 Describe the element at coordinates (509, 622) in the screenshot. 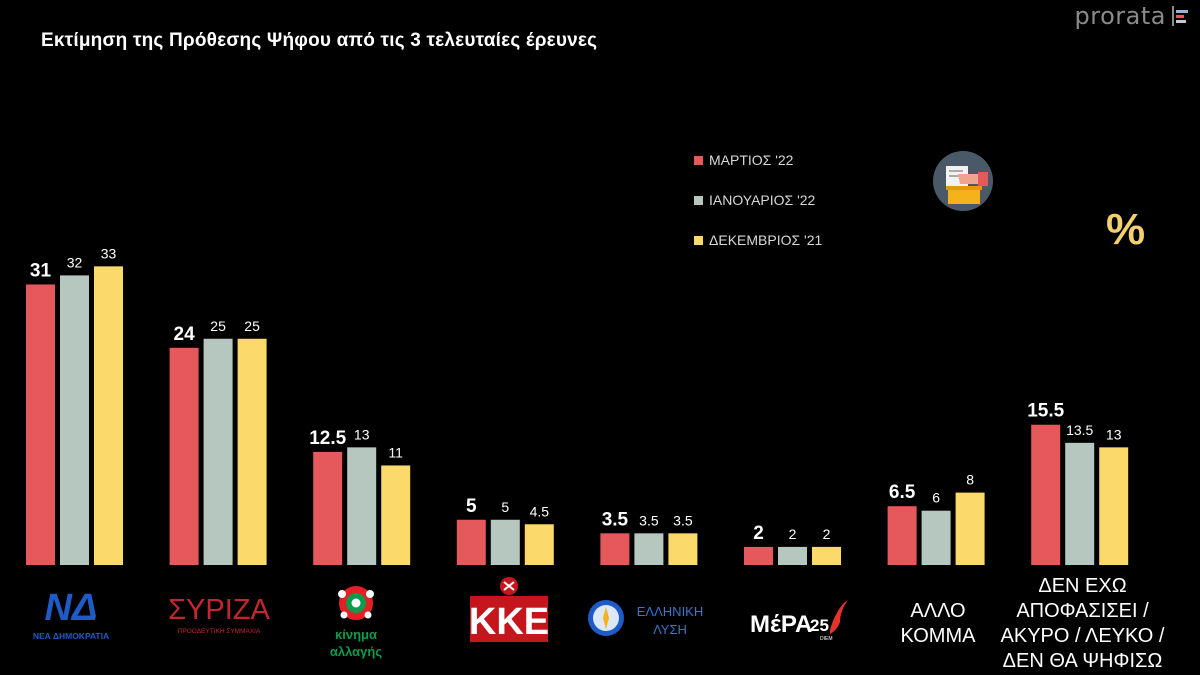

I see `kke-logo-mark: ΚΚΕ` at that location.